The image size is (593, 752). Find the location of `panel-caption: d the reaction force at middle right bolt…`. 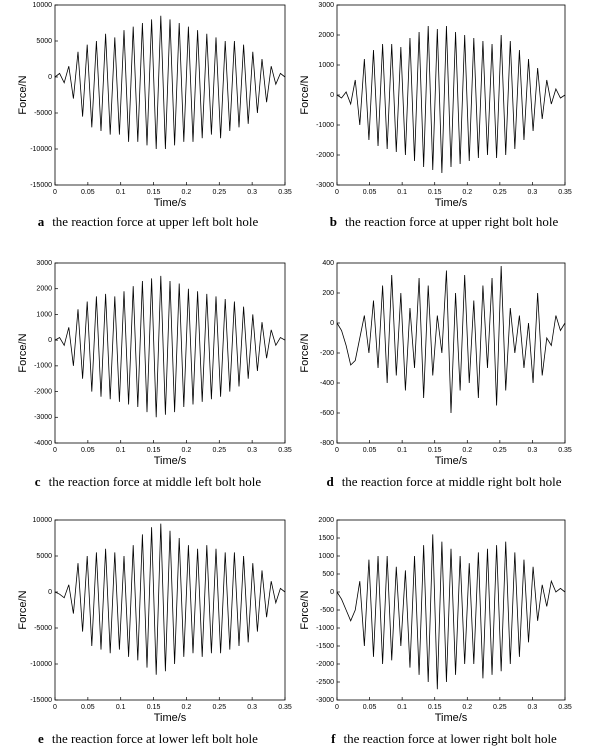

panel-caption: d the reaction force at middle right bolt… is located at coordinates (443, 481).